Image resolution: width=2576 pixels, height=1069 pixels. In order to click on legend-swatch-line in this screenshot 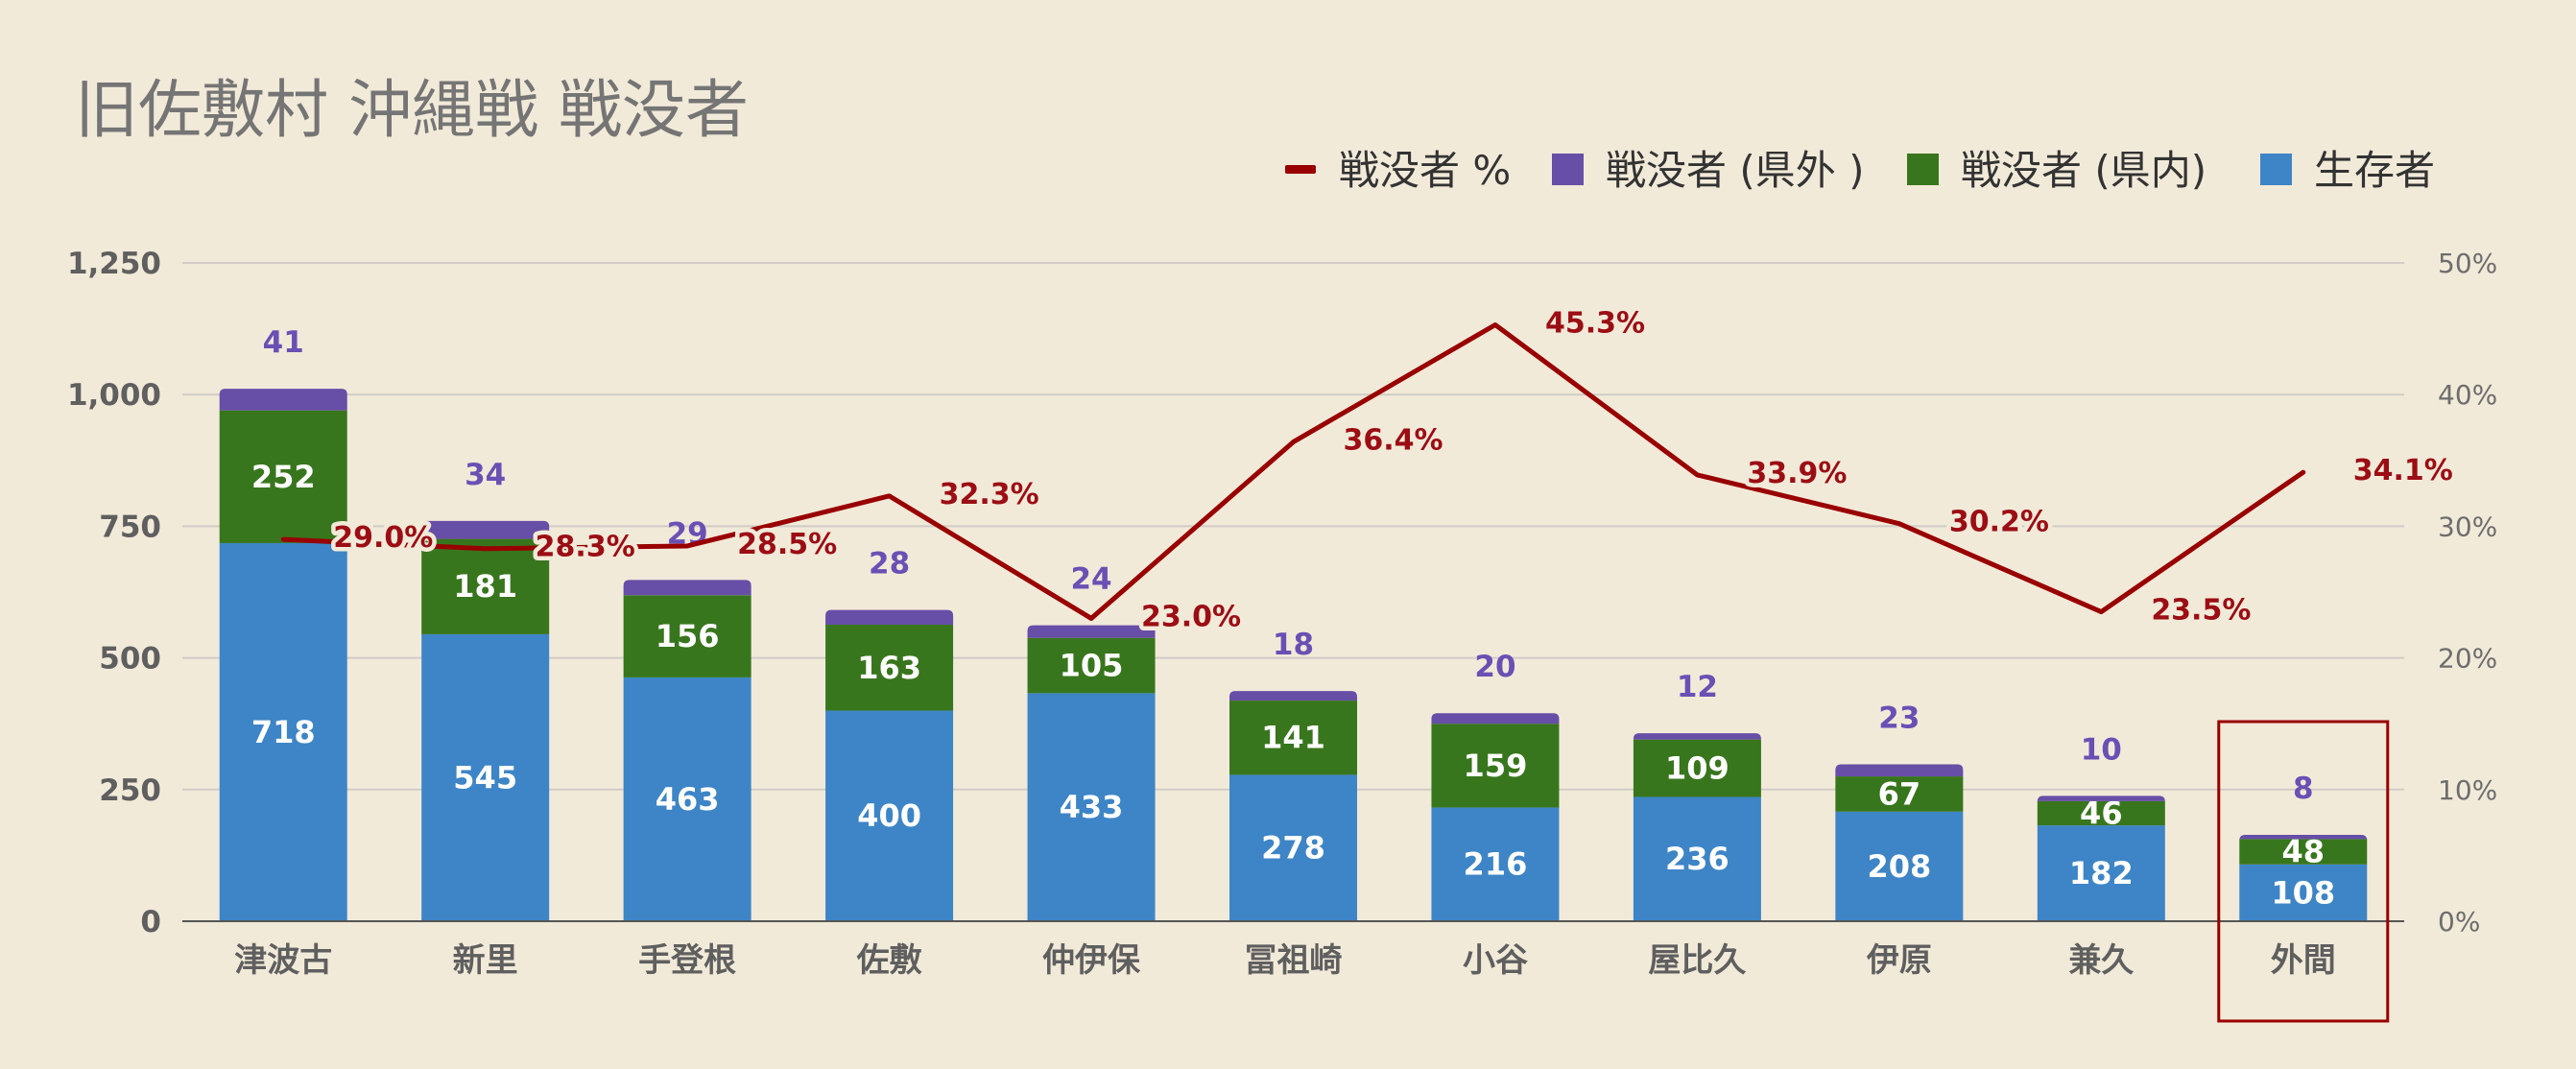, I will do `click(1300, 169)`.